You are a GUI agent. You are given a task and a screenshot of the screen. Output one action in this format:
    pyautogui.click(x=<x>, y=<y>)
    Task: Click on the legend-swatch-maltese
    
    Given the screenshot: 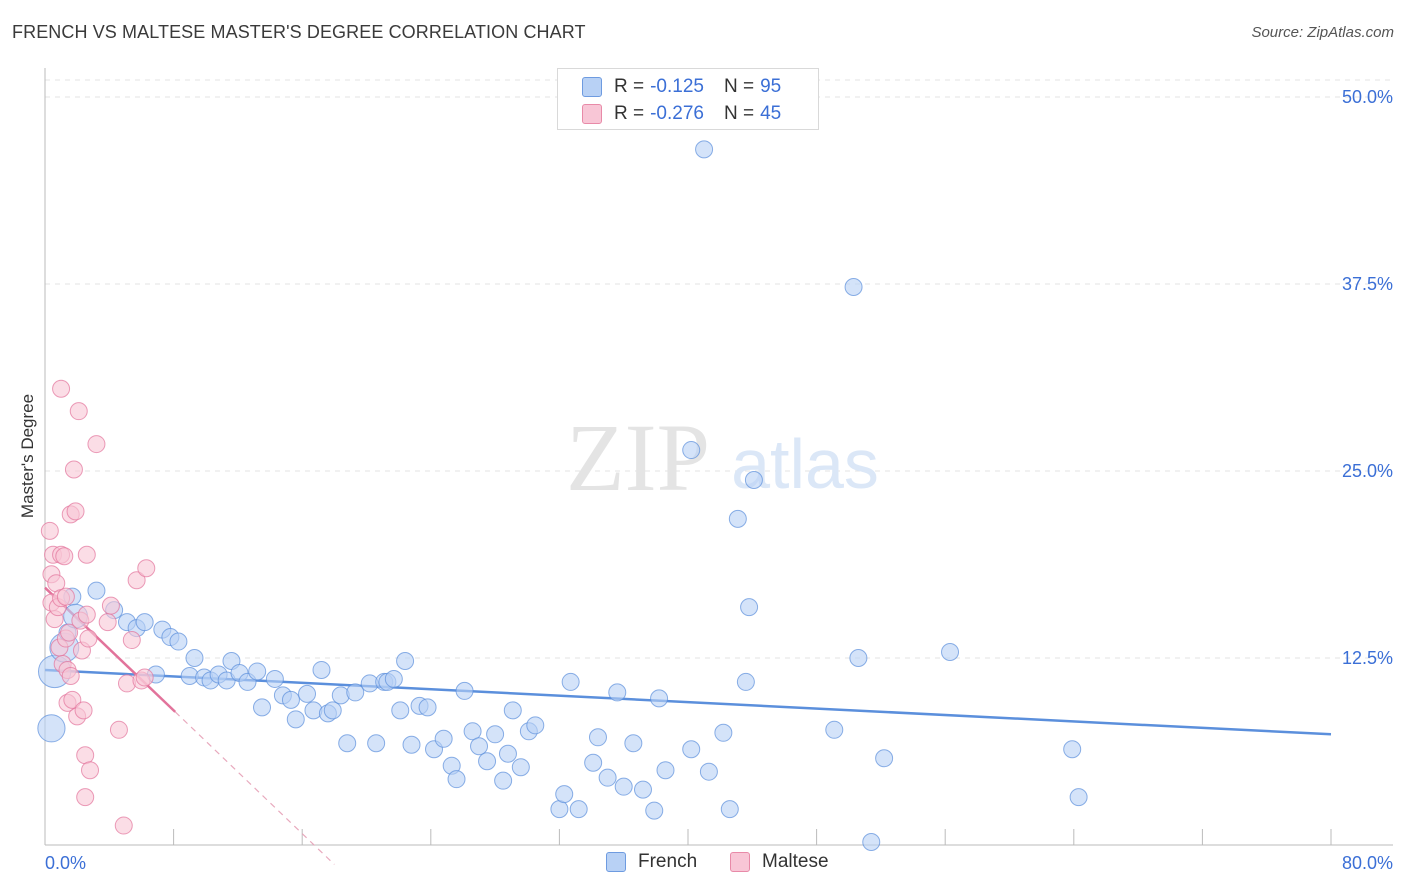 What is the action you would take?
    pyautogui.click(x=740, y=862)
    